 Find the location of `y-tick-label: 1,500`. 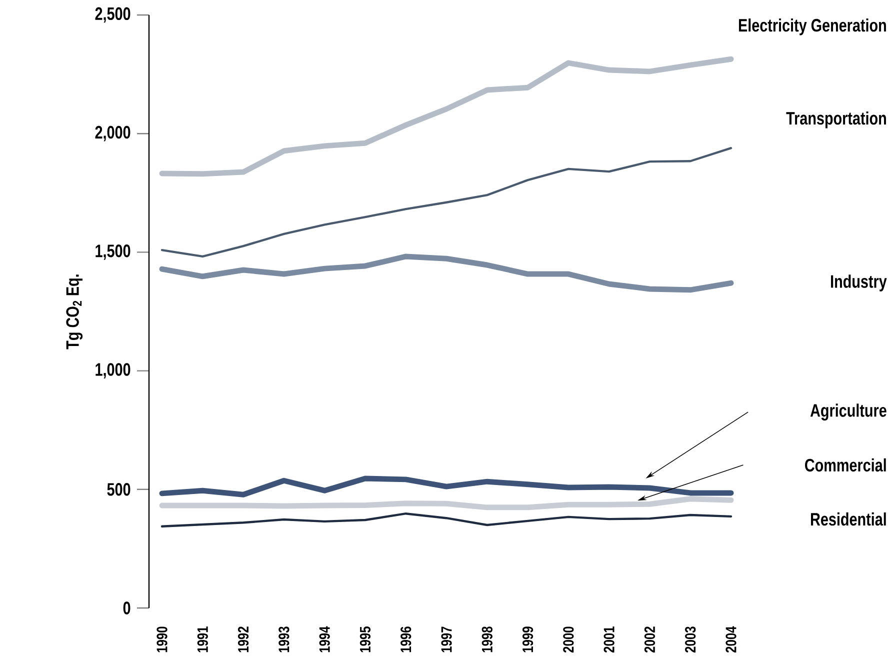

y-tick-label: 1,500 is located at coordinates (113, 252).